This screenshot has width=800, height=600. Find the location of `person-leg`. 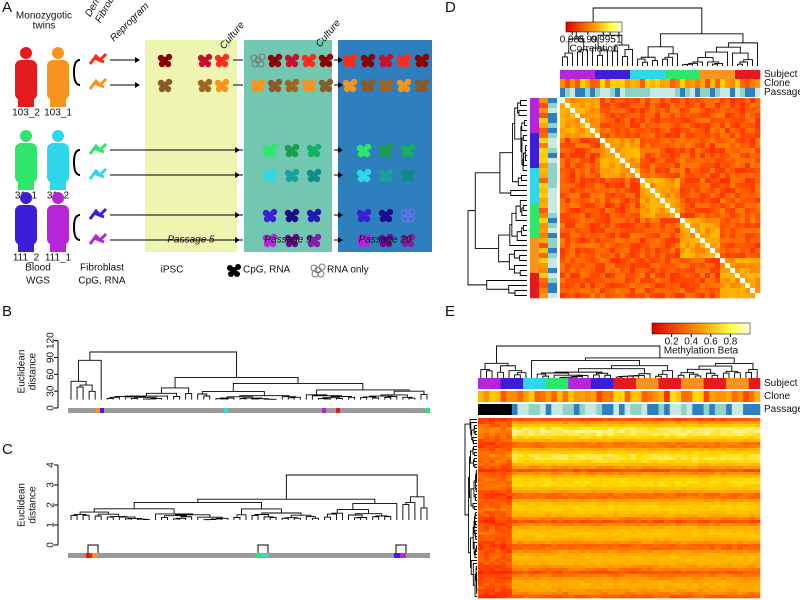

person-leg is located at coordinates (26, 246).